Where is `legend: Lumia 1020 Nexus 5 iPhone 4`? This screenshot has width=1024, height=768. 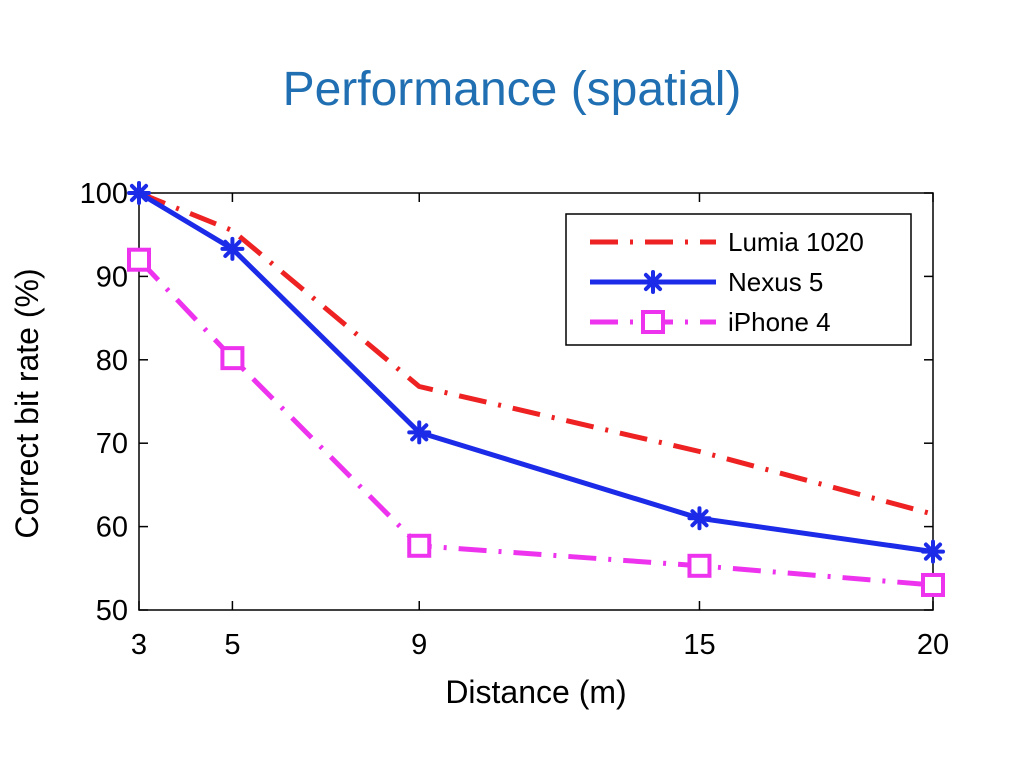 legend: Lumia 1020 Nexus 5 iPhone 4 is located at coordinates (738, 279).